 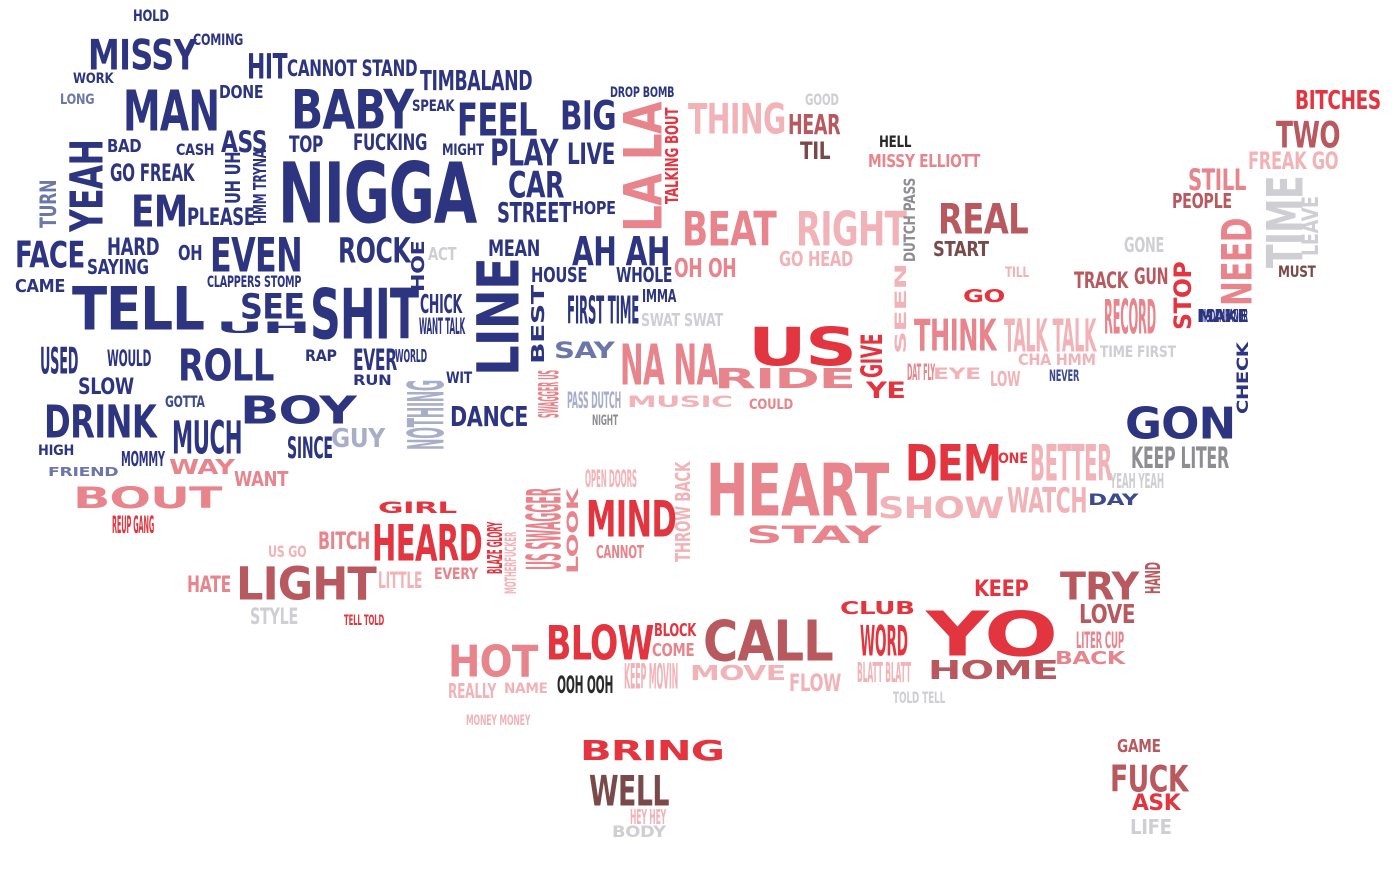 What do you see at coordinates (306, 144) in the screenshot?
I see `word-top: TOP` at bounding box center [306, 144].